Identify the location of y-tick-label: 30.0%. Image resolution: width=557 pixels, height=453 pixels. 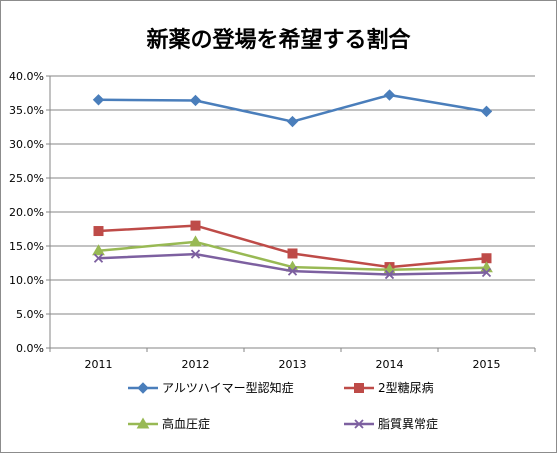
(26, 144).